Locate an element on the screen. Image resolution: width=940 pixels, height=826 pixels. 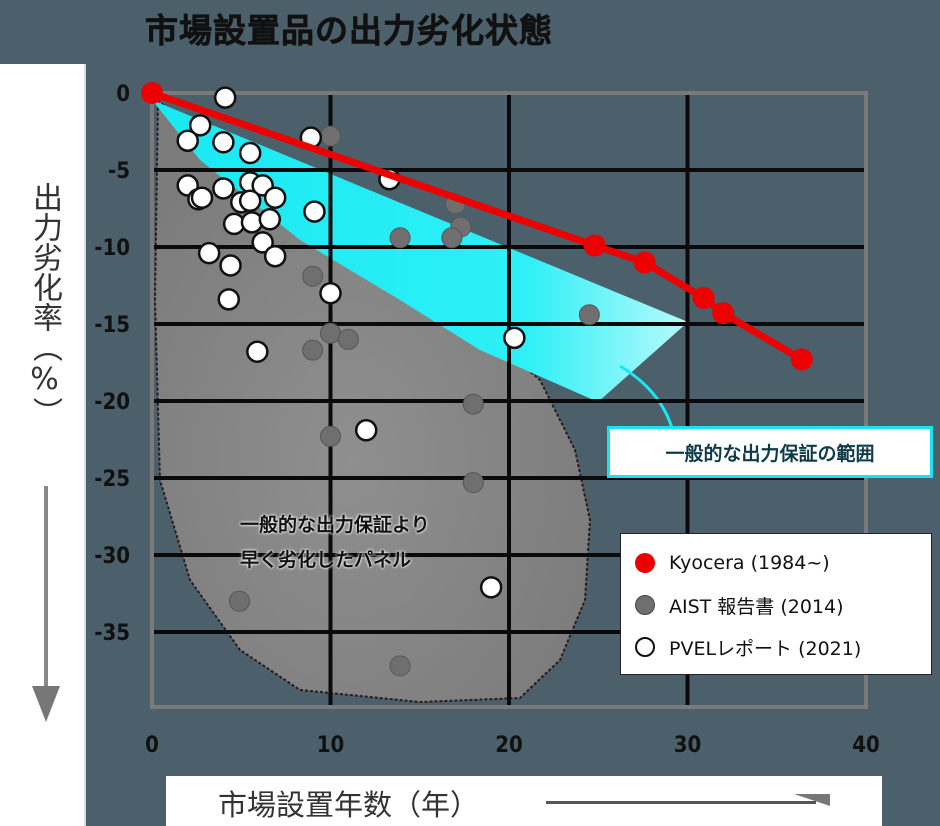
y-tick-label: -5 is located at coordinates (119, 171).